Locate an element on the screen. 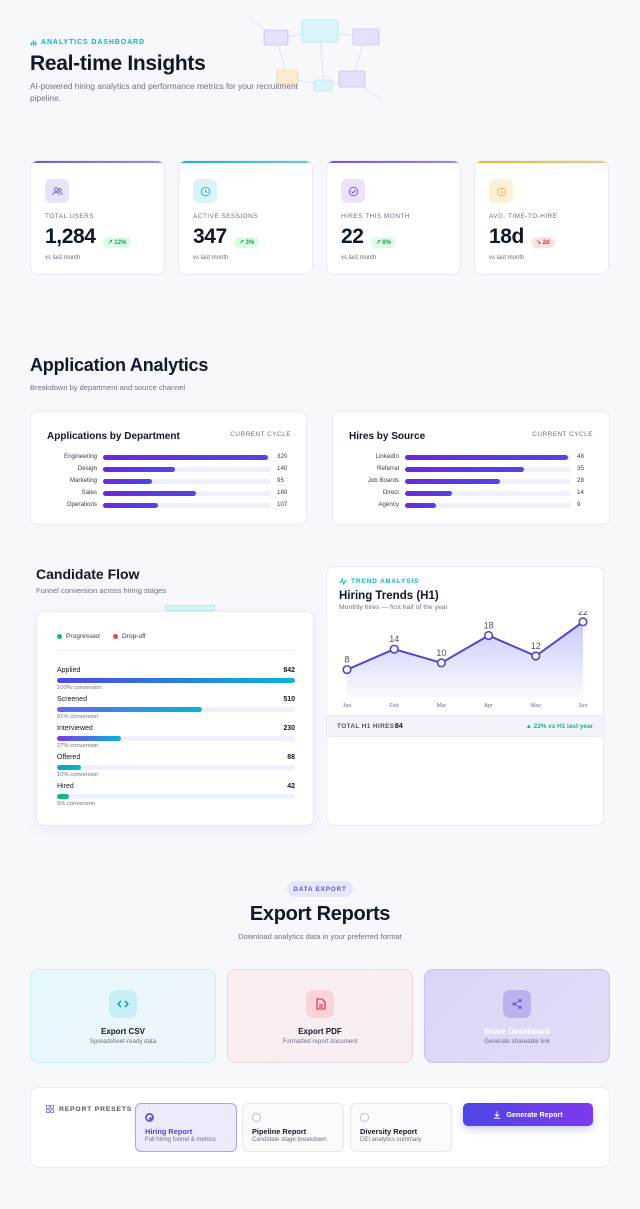 Image resolution: width=640 pixels, height=1209 pixels. stat-change-badge: ↗ 12% is located at coordinates (117, 242).